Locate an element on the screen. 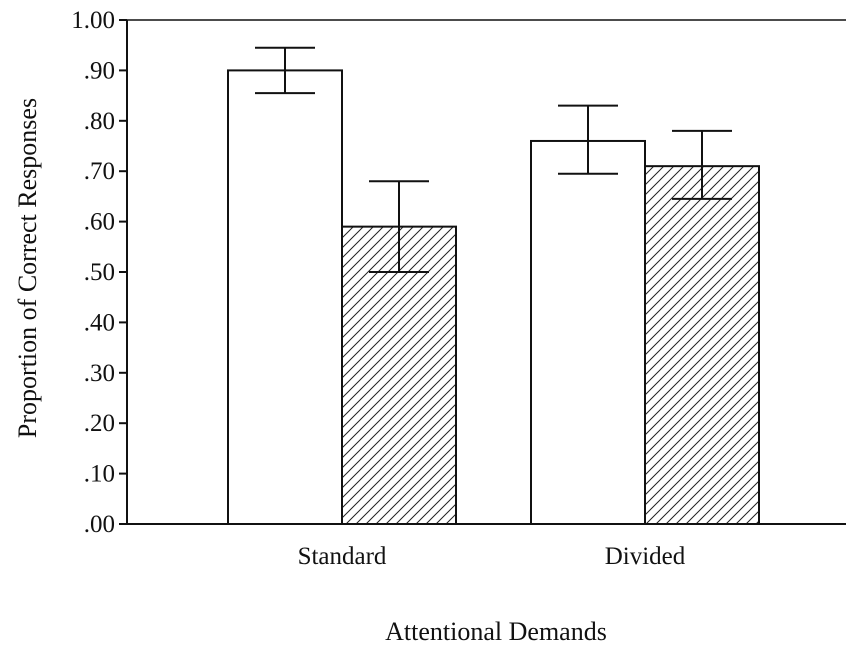 Image resolution: width=846 pixels, height=651 pixels. y-tick-label: 1.00 is located at coordinates (93, 20).